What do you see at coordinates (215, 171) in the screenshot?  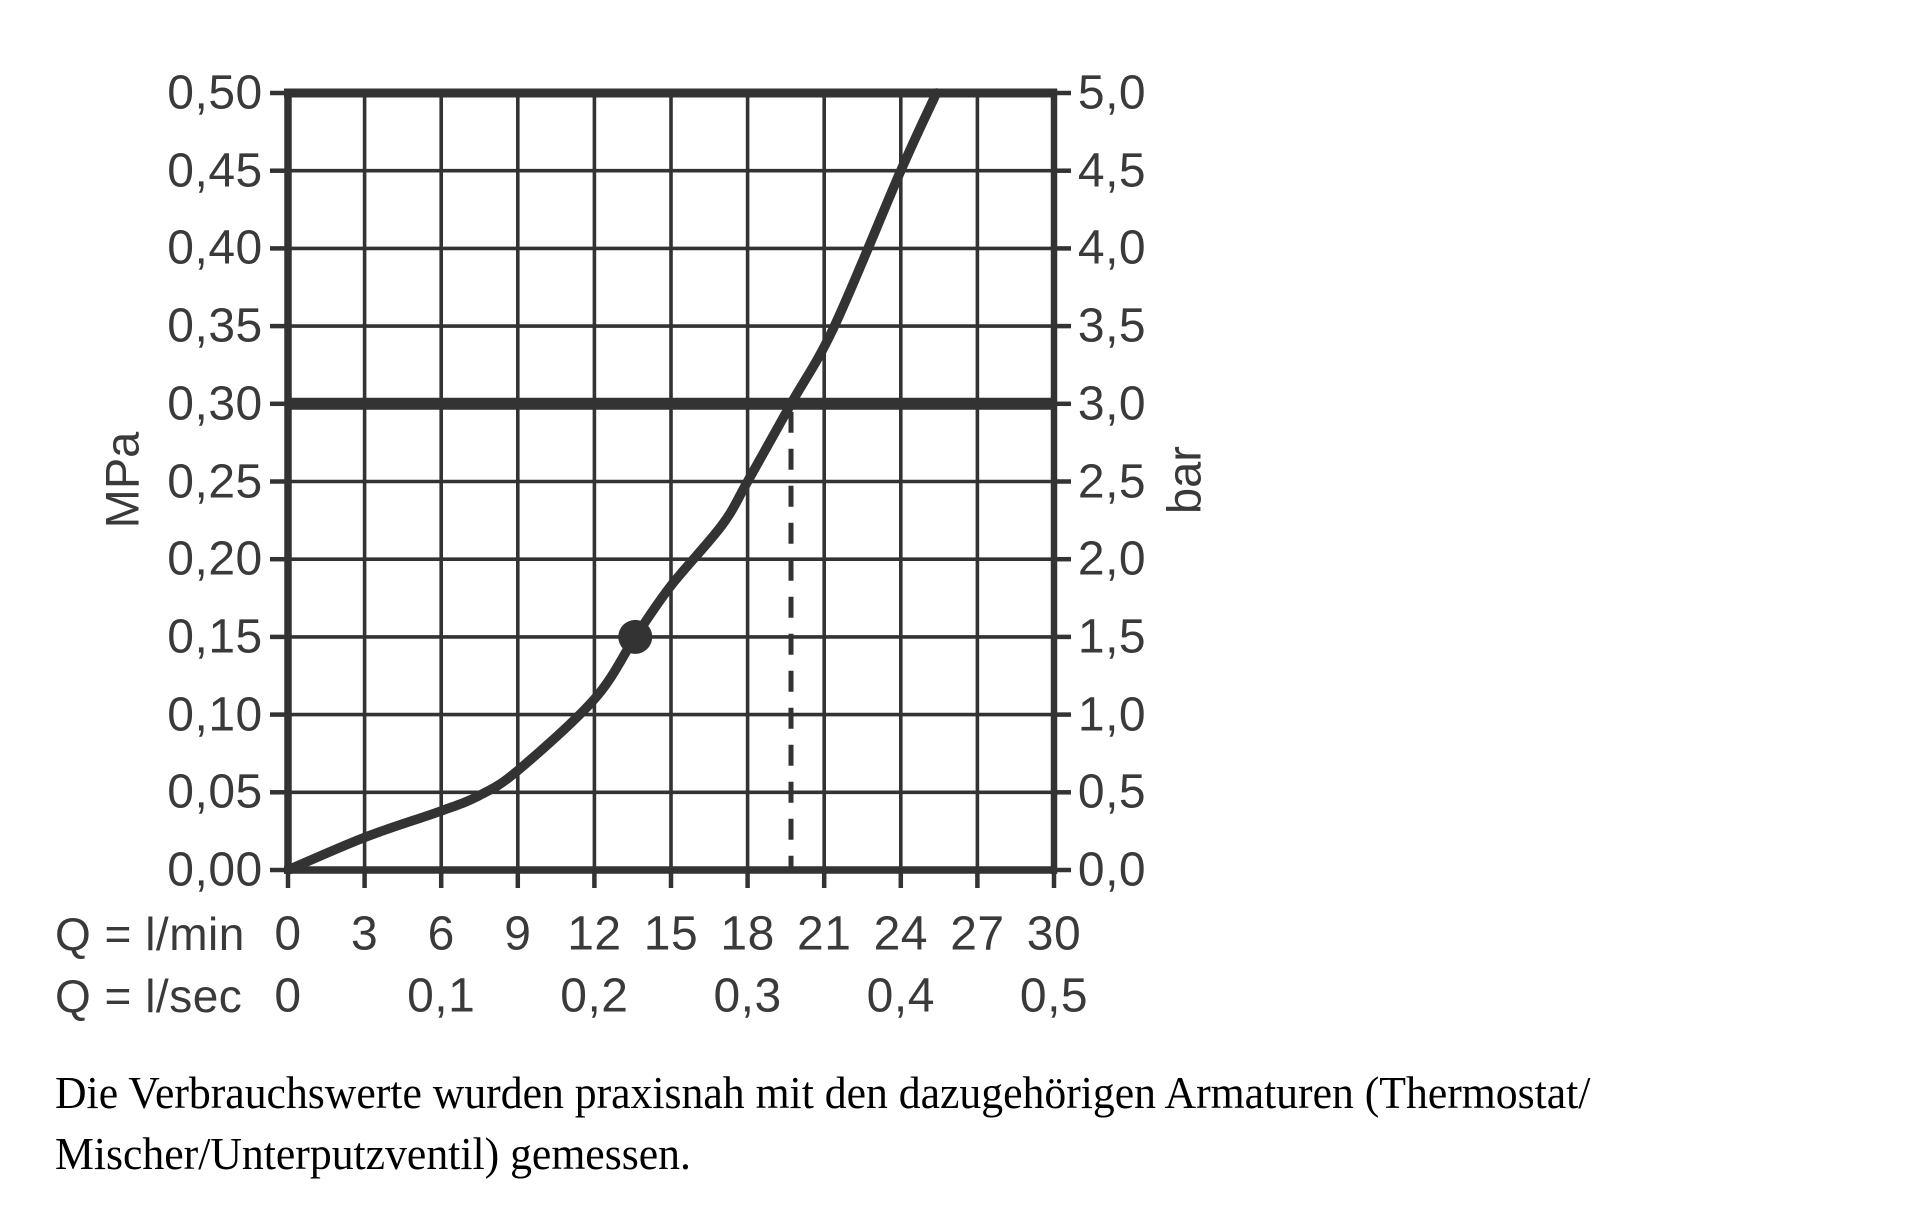 I see `left-axis-tick-label: 0,45` at bounding box center [215, 171].